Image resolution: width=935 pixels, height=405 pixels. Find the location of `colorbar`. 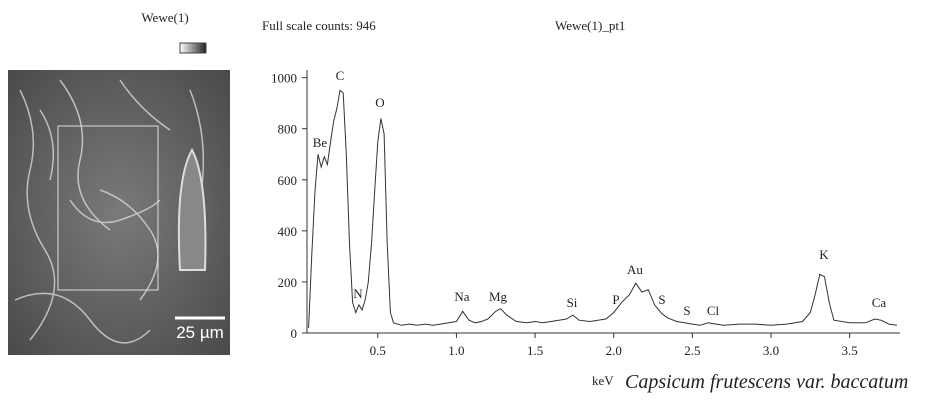

colorbar is located at coordinates (193, 48).